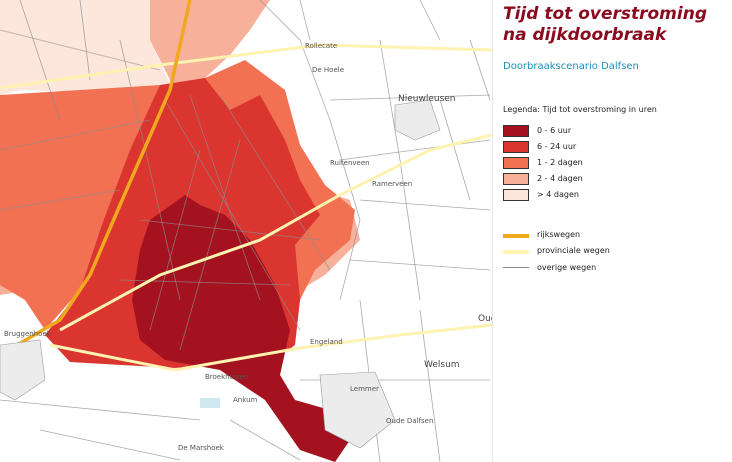 The image size is (732, 462). What do you see at coordinates (560, 178) in the screenshot?
I see `legend-label: 2 - 4 dagen` at bounding box center [560, 178].